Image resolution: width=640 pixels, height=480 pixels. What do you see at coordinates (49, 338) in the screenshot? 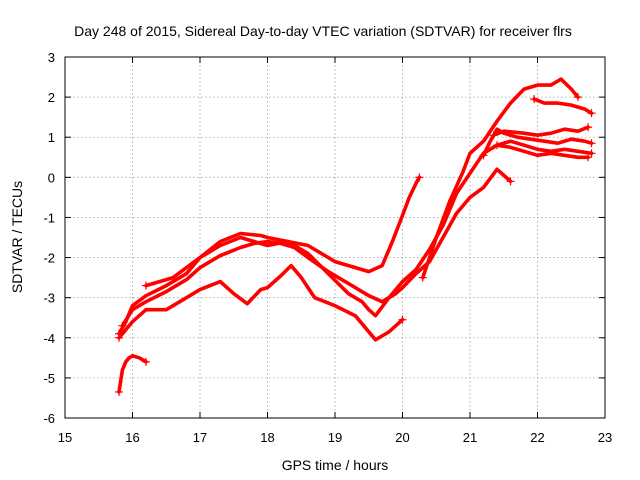
I see `y-tick-label: -4` at bounding box center [49, 338].